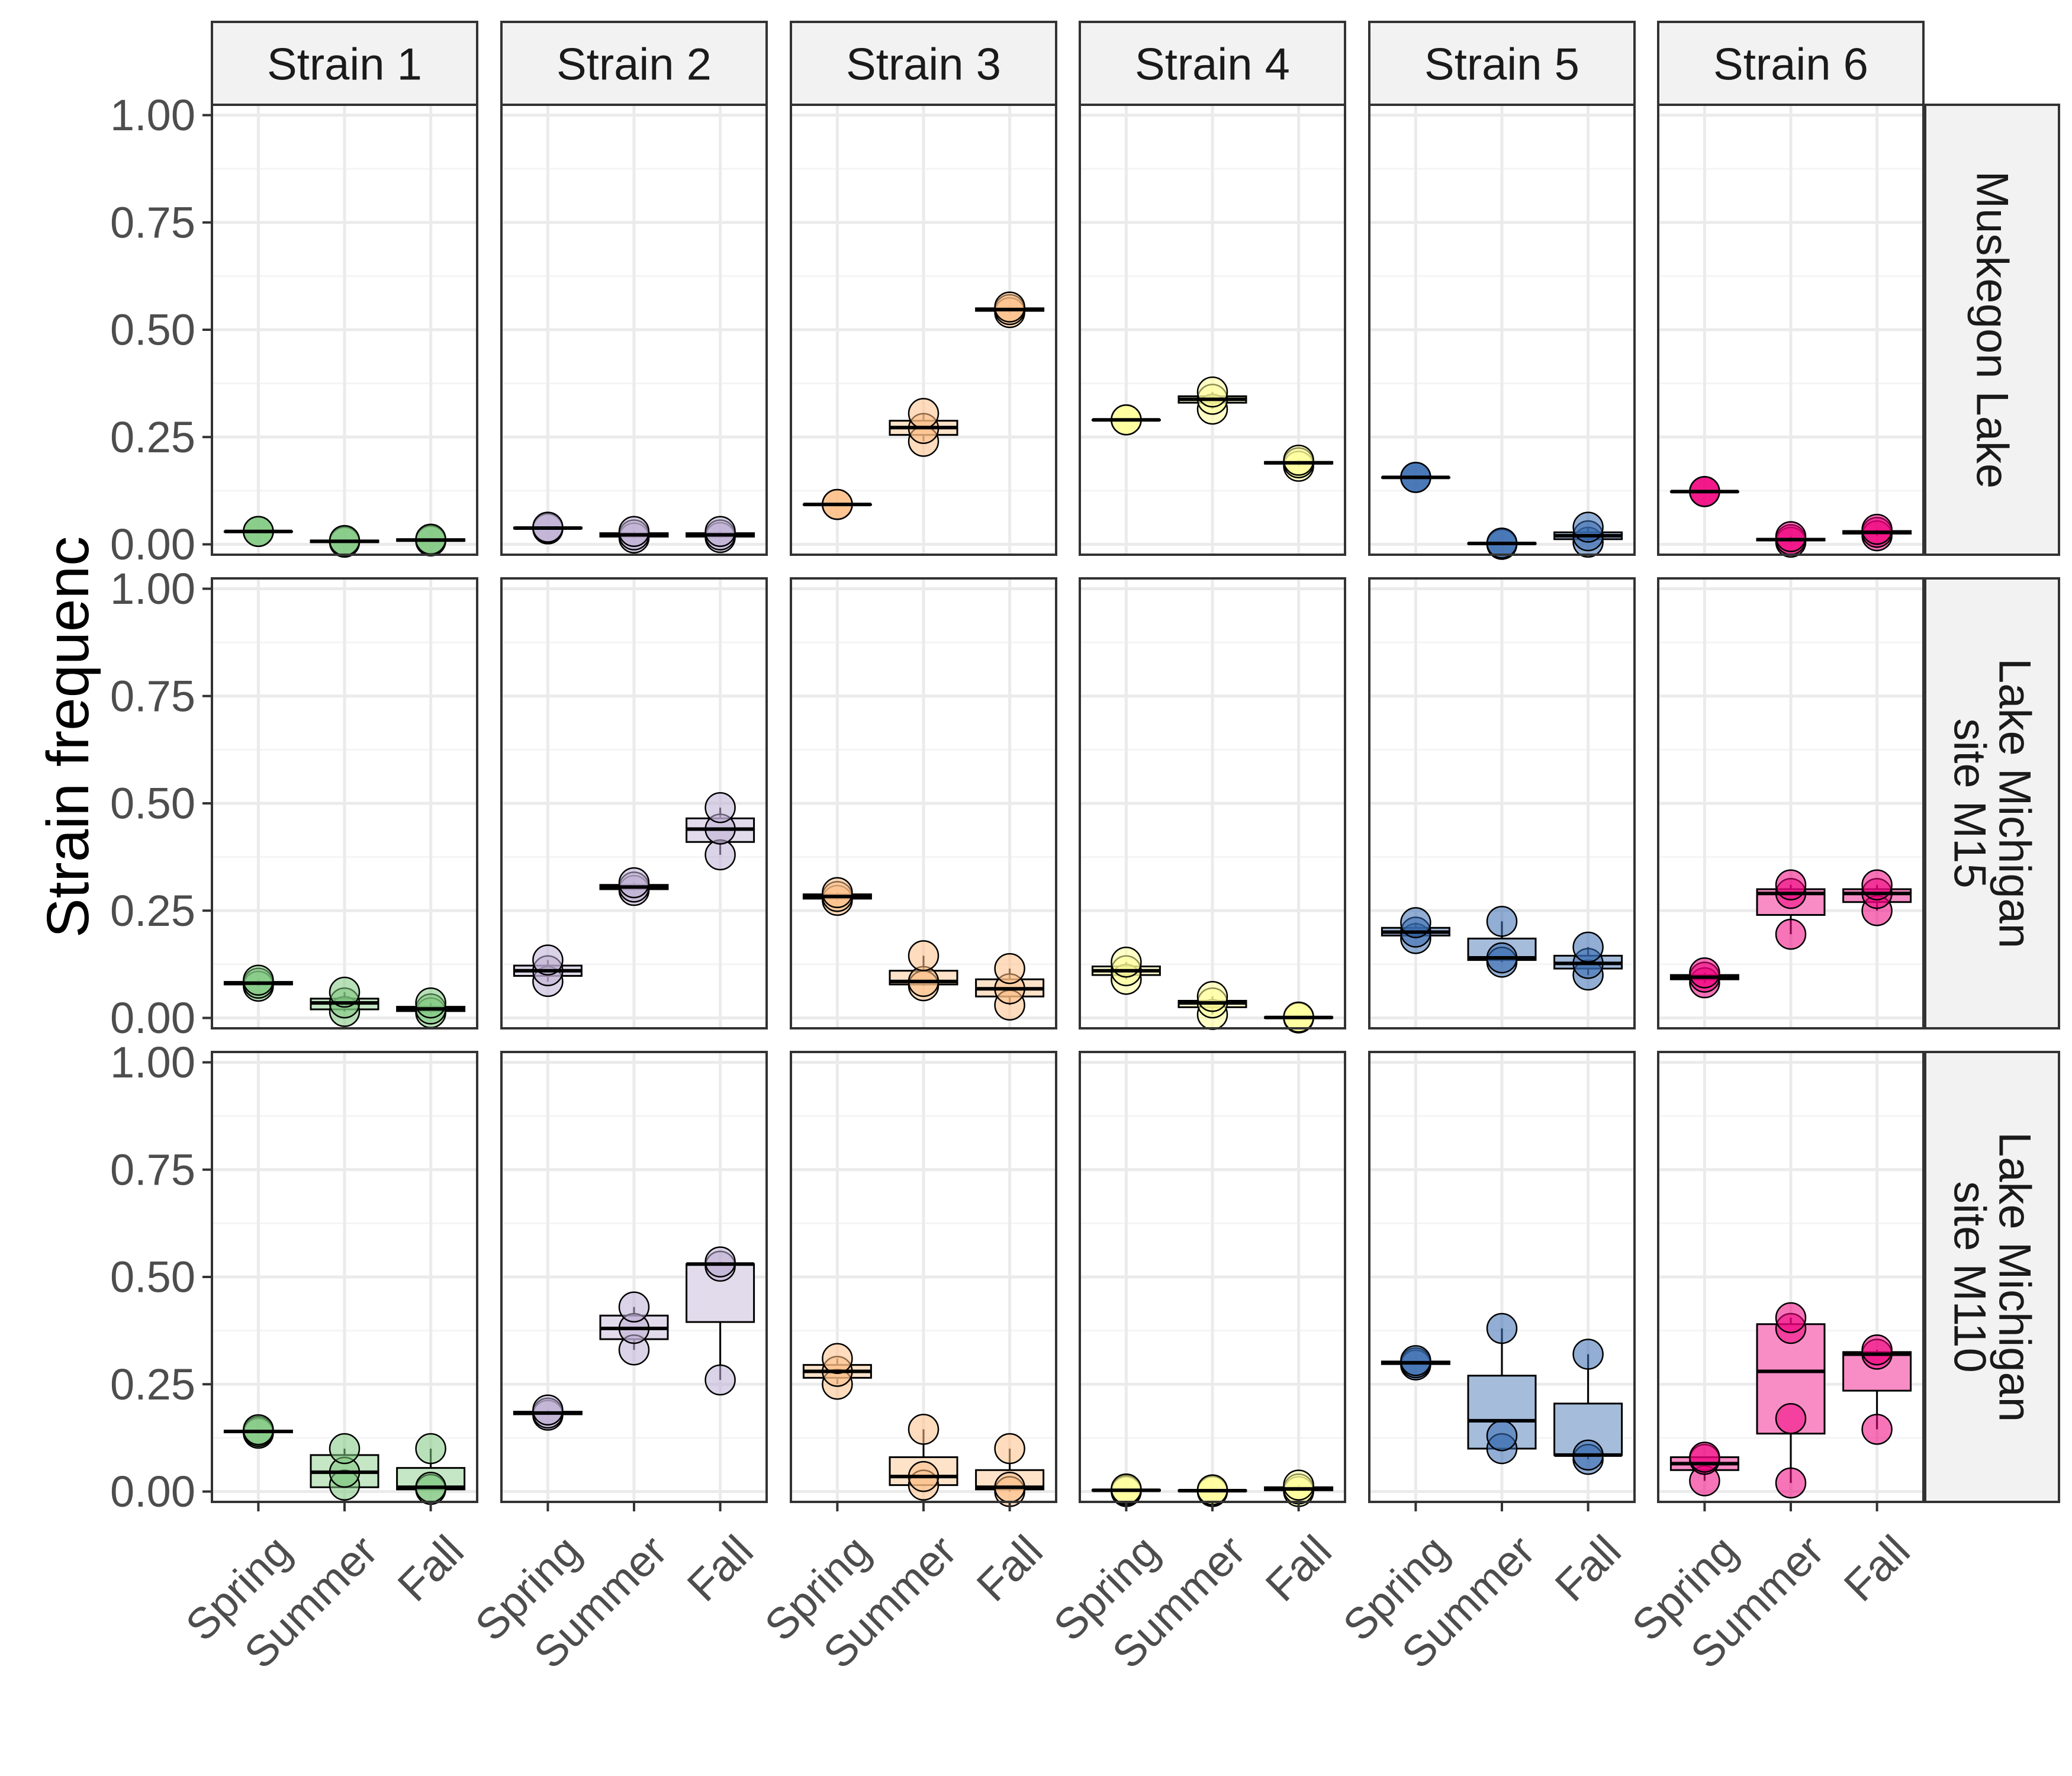 The height and width of the screenshot is (1776, 2072). I want to click on column-strip-label: Strain 4, so click(1212, 65).